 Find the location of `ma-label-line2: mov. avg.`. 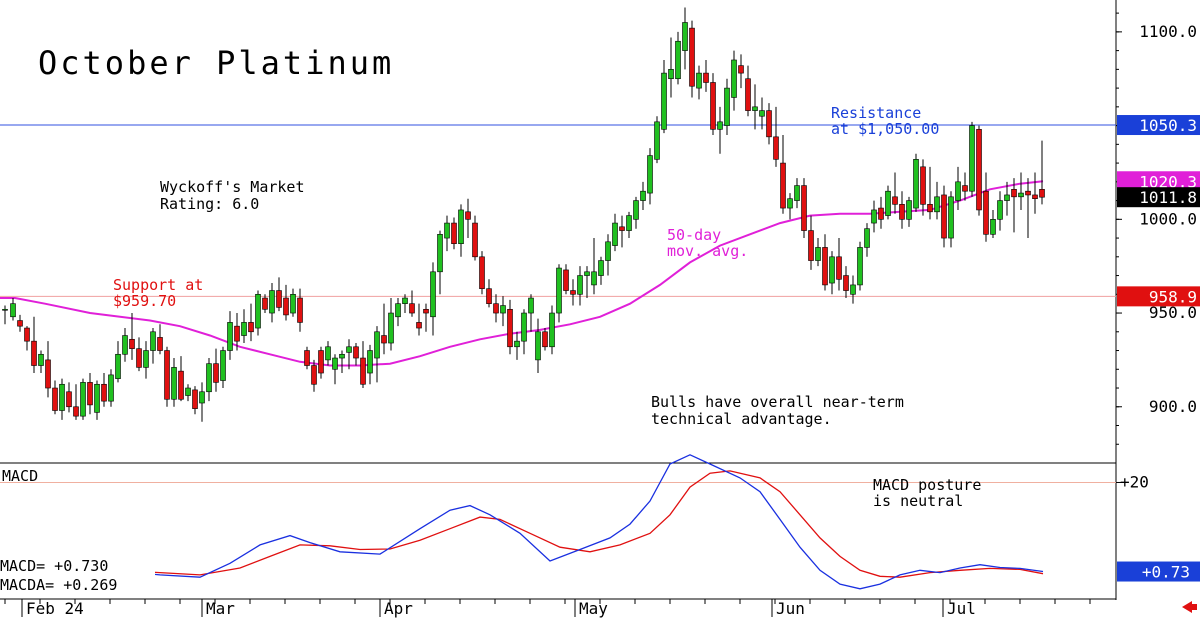

ma-label-line2: mov. avg. is located at coordinates (707, 251).